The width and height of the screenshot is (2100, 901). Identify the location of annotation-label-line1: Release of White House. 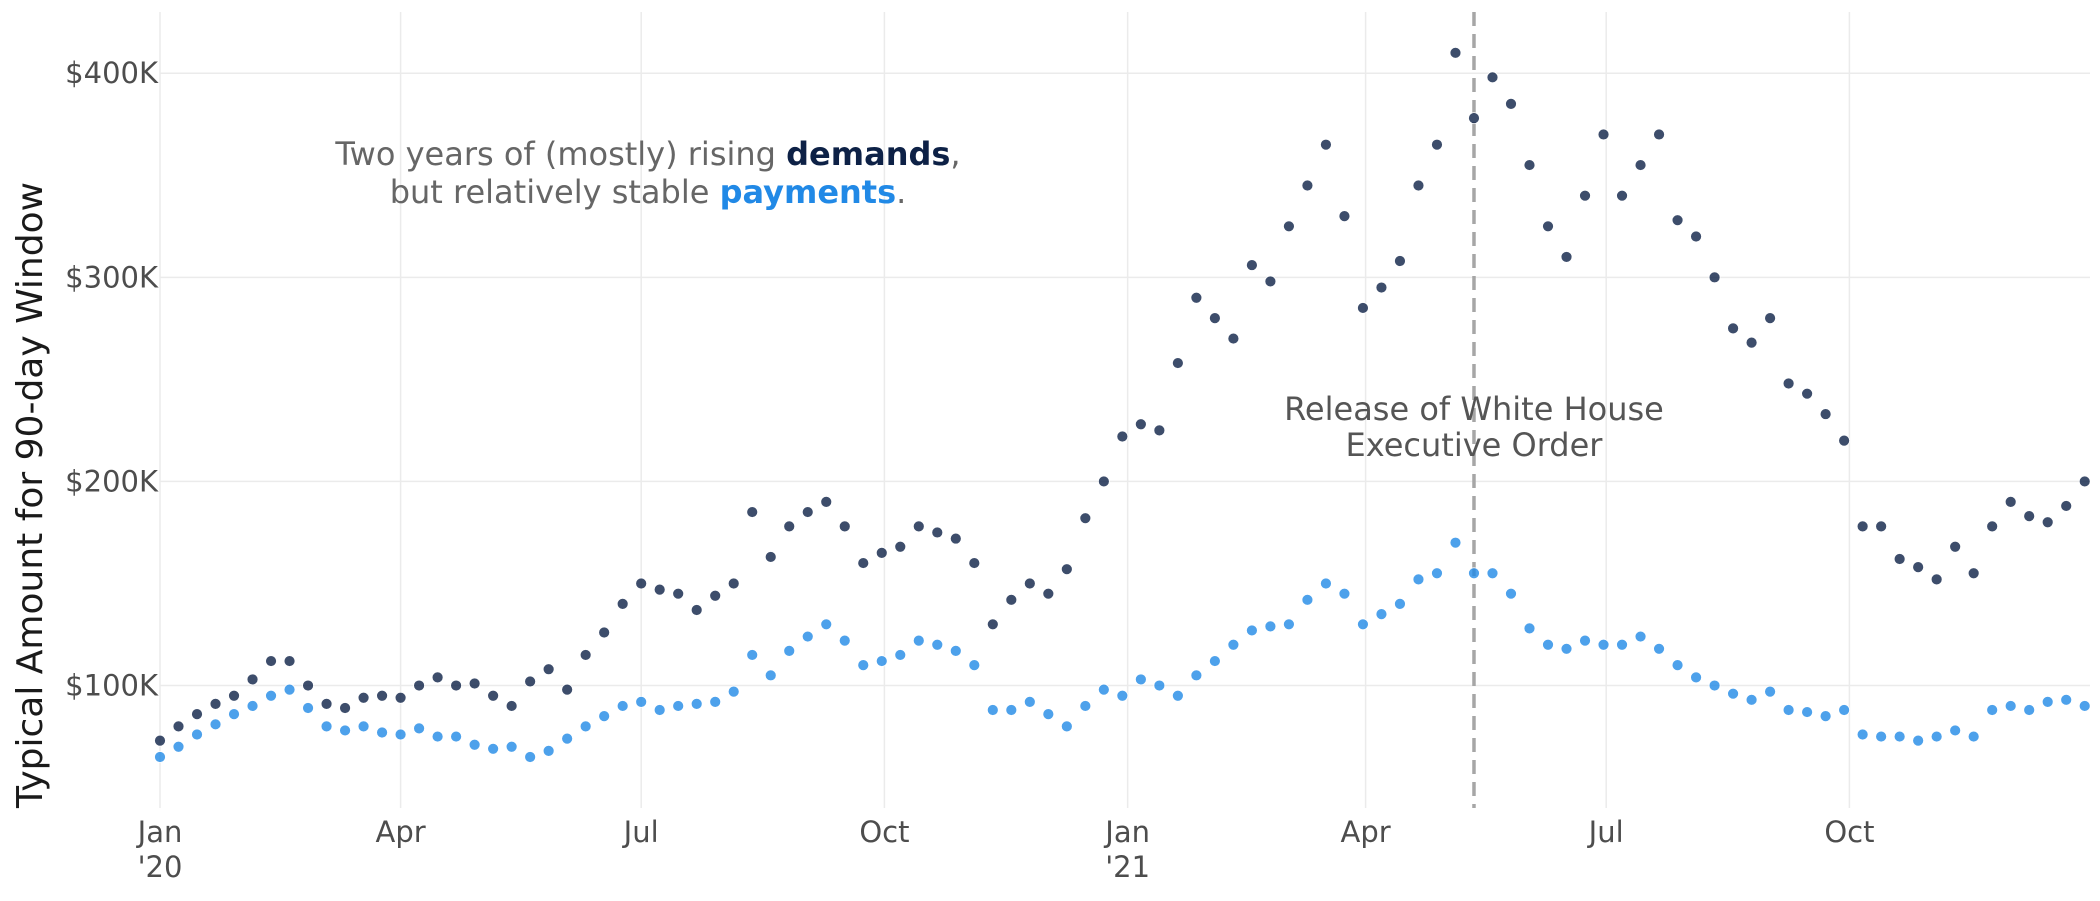
(1474, 409).